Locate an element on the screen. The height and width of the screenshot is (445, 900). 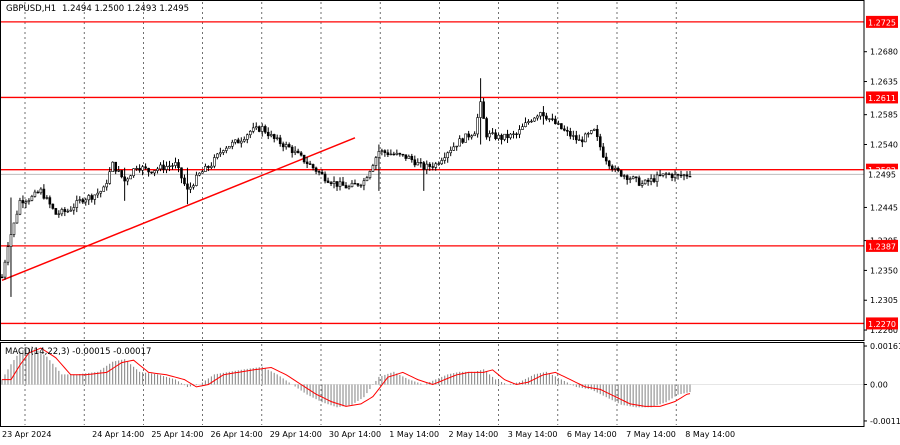
y-tick-label: 1.2635 is located at coordinates (884, 82).